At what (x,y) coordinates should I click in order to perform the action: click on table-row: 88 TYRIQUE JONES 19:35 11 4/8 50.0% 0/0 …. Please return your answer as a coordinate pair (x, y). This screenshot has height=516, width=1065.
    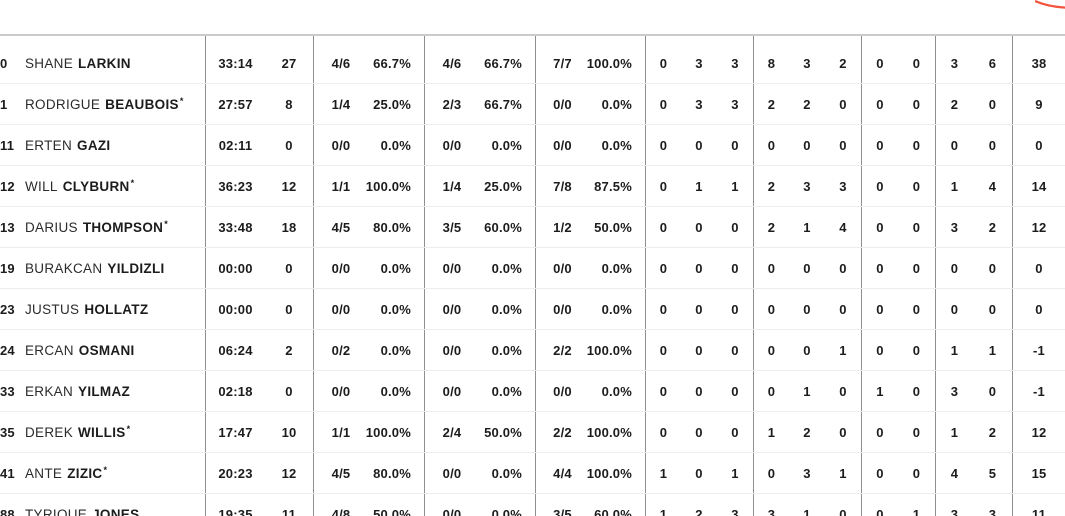
    Looking at the image, I should click on (532, 505).